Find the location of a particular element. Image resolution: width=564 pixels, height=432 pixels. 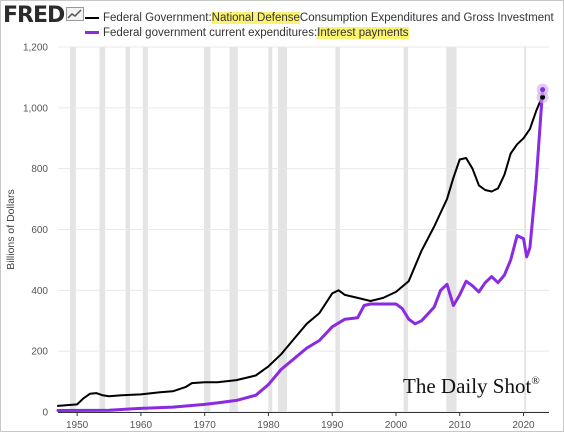

legend-defense-prefix: Federal Government: is located at coordinates (157, 17).